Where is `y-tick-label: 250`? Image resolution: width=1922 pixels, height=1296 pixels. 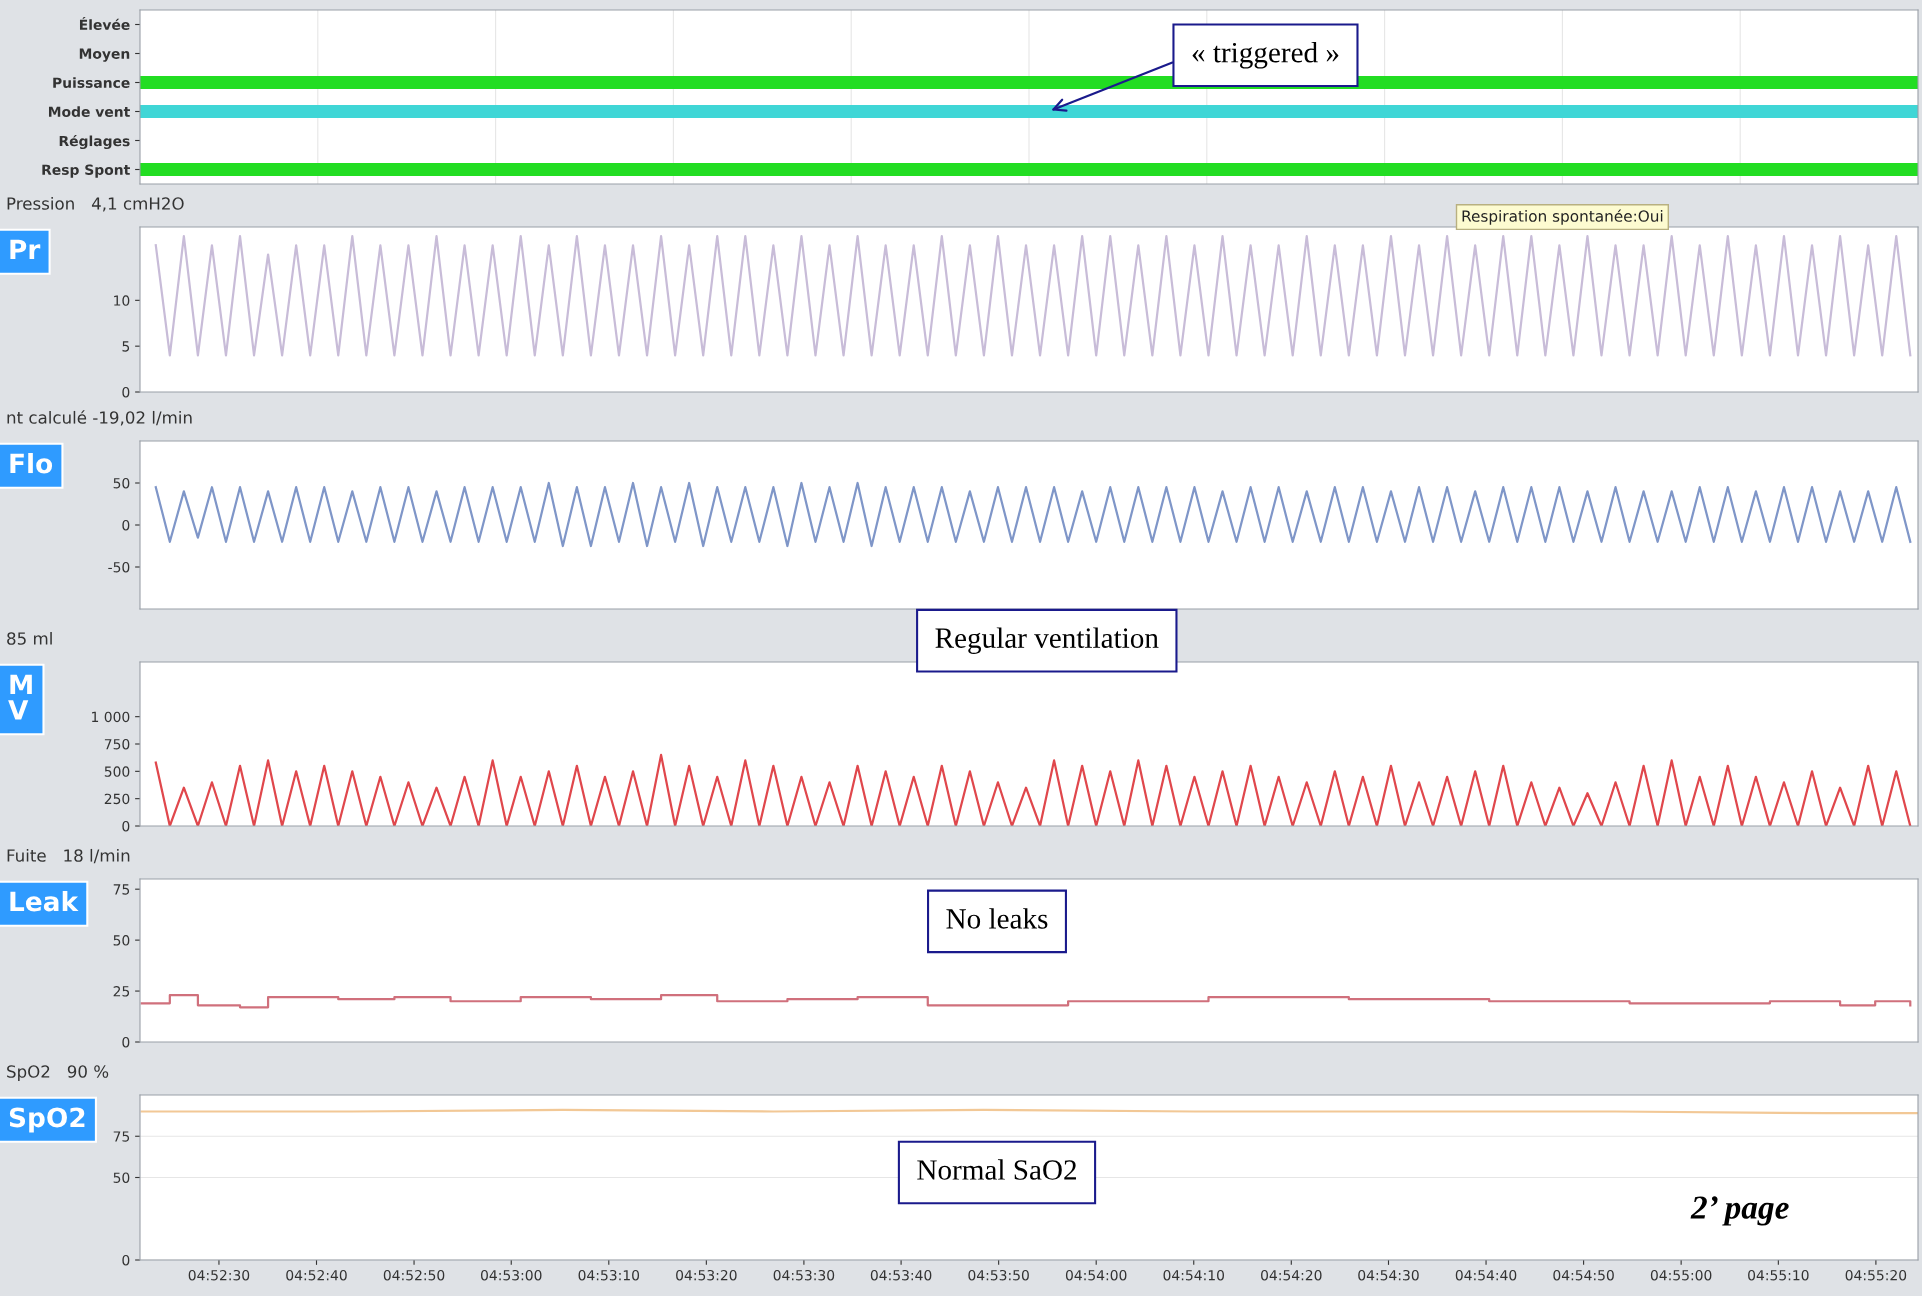
y-tick-label: 250 is located at coordinates (117, 799).